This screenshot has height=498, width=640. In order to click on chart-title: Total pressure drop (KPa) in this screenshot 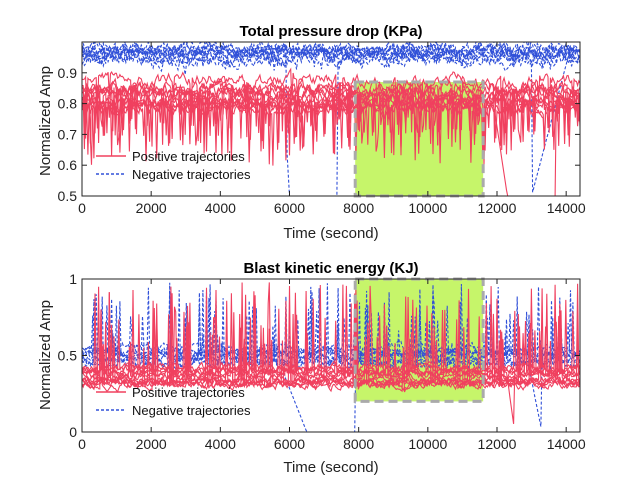, I will do `click(330, 31)`.